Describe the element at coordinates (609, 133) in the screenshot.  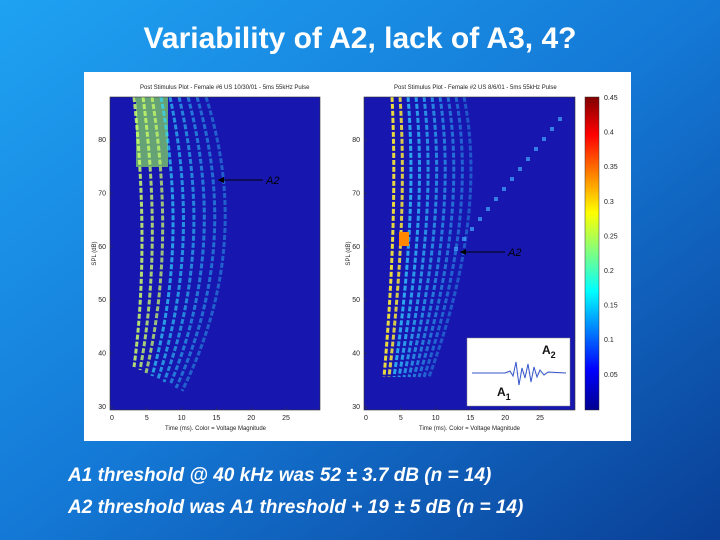
I see `colorbar-label: 0.4` at that location.